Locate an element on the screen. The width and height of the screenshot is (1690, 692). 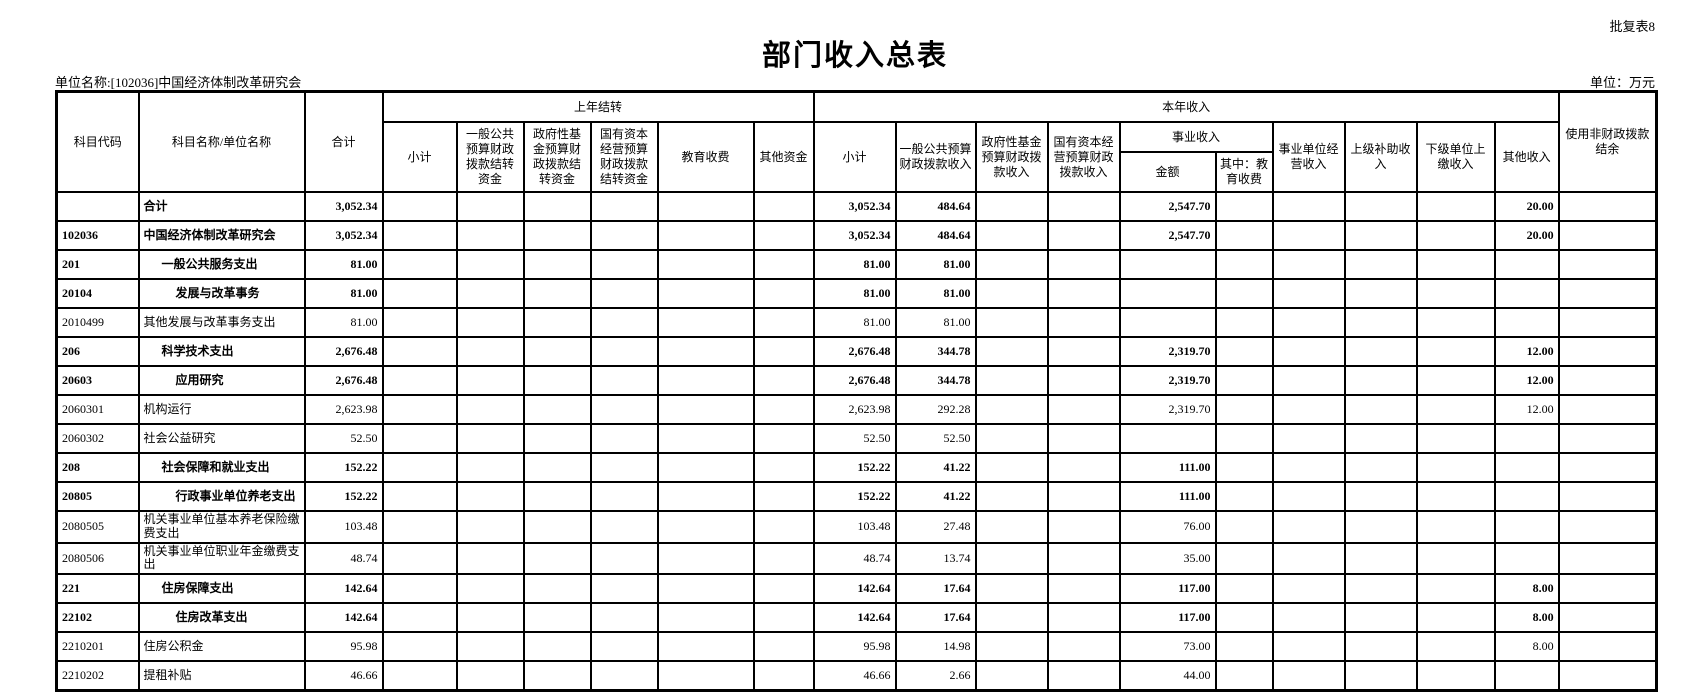
col-header-cur-gov-fund: 政府性基金预算财政拨款收入 is located at coordinates (1011, 157).